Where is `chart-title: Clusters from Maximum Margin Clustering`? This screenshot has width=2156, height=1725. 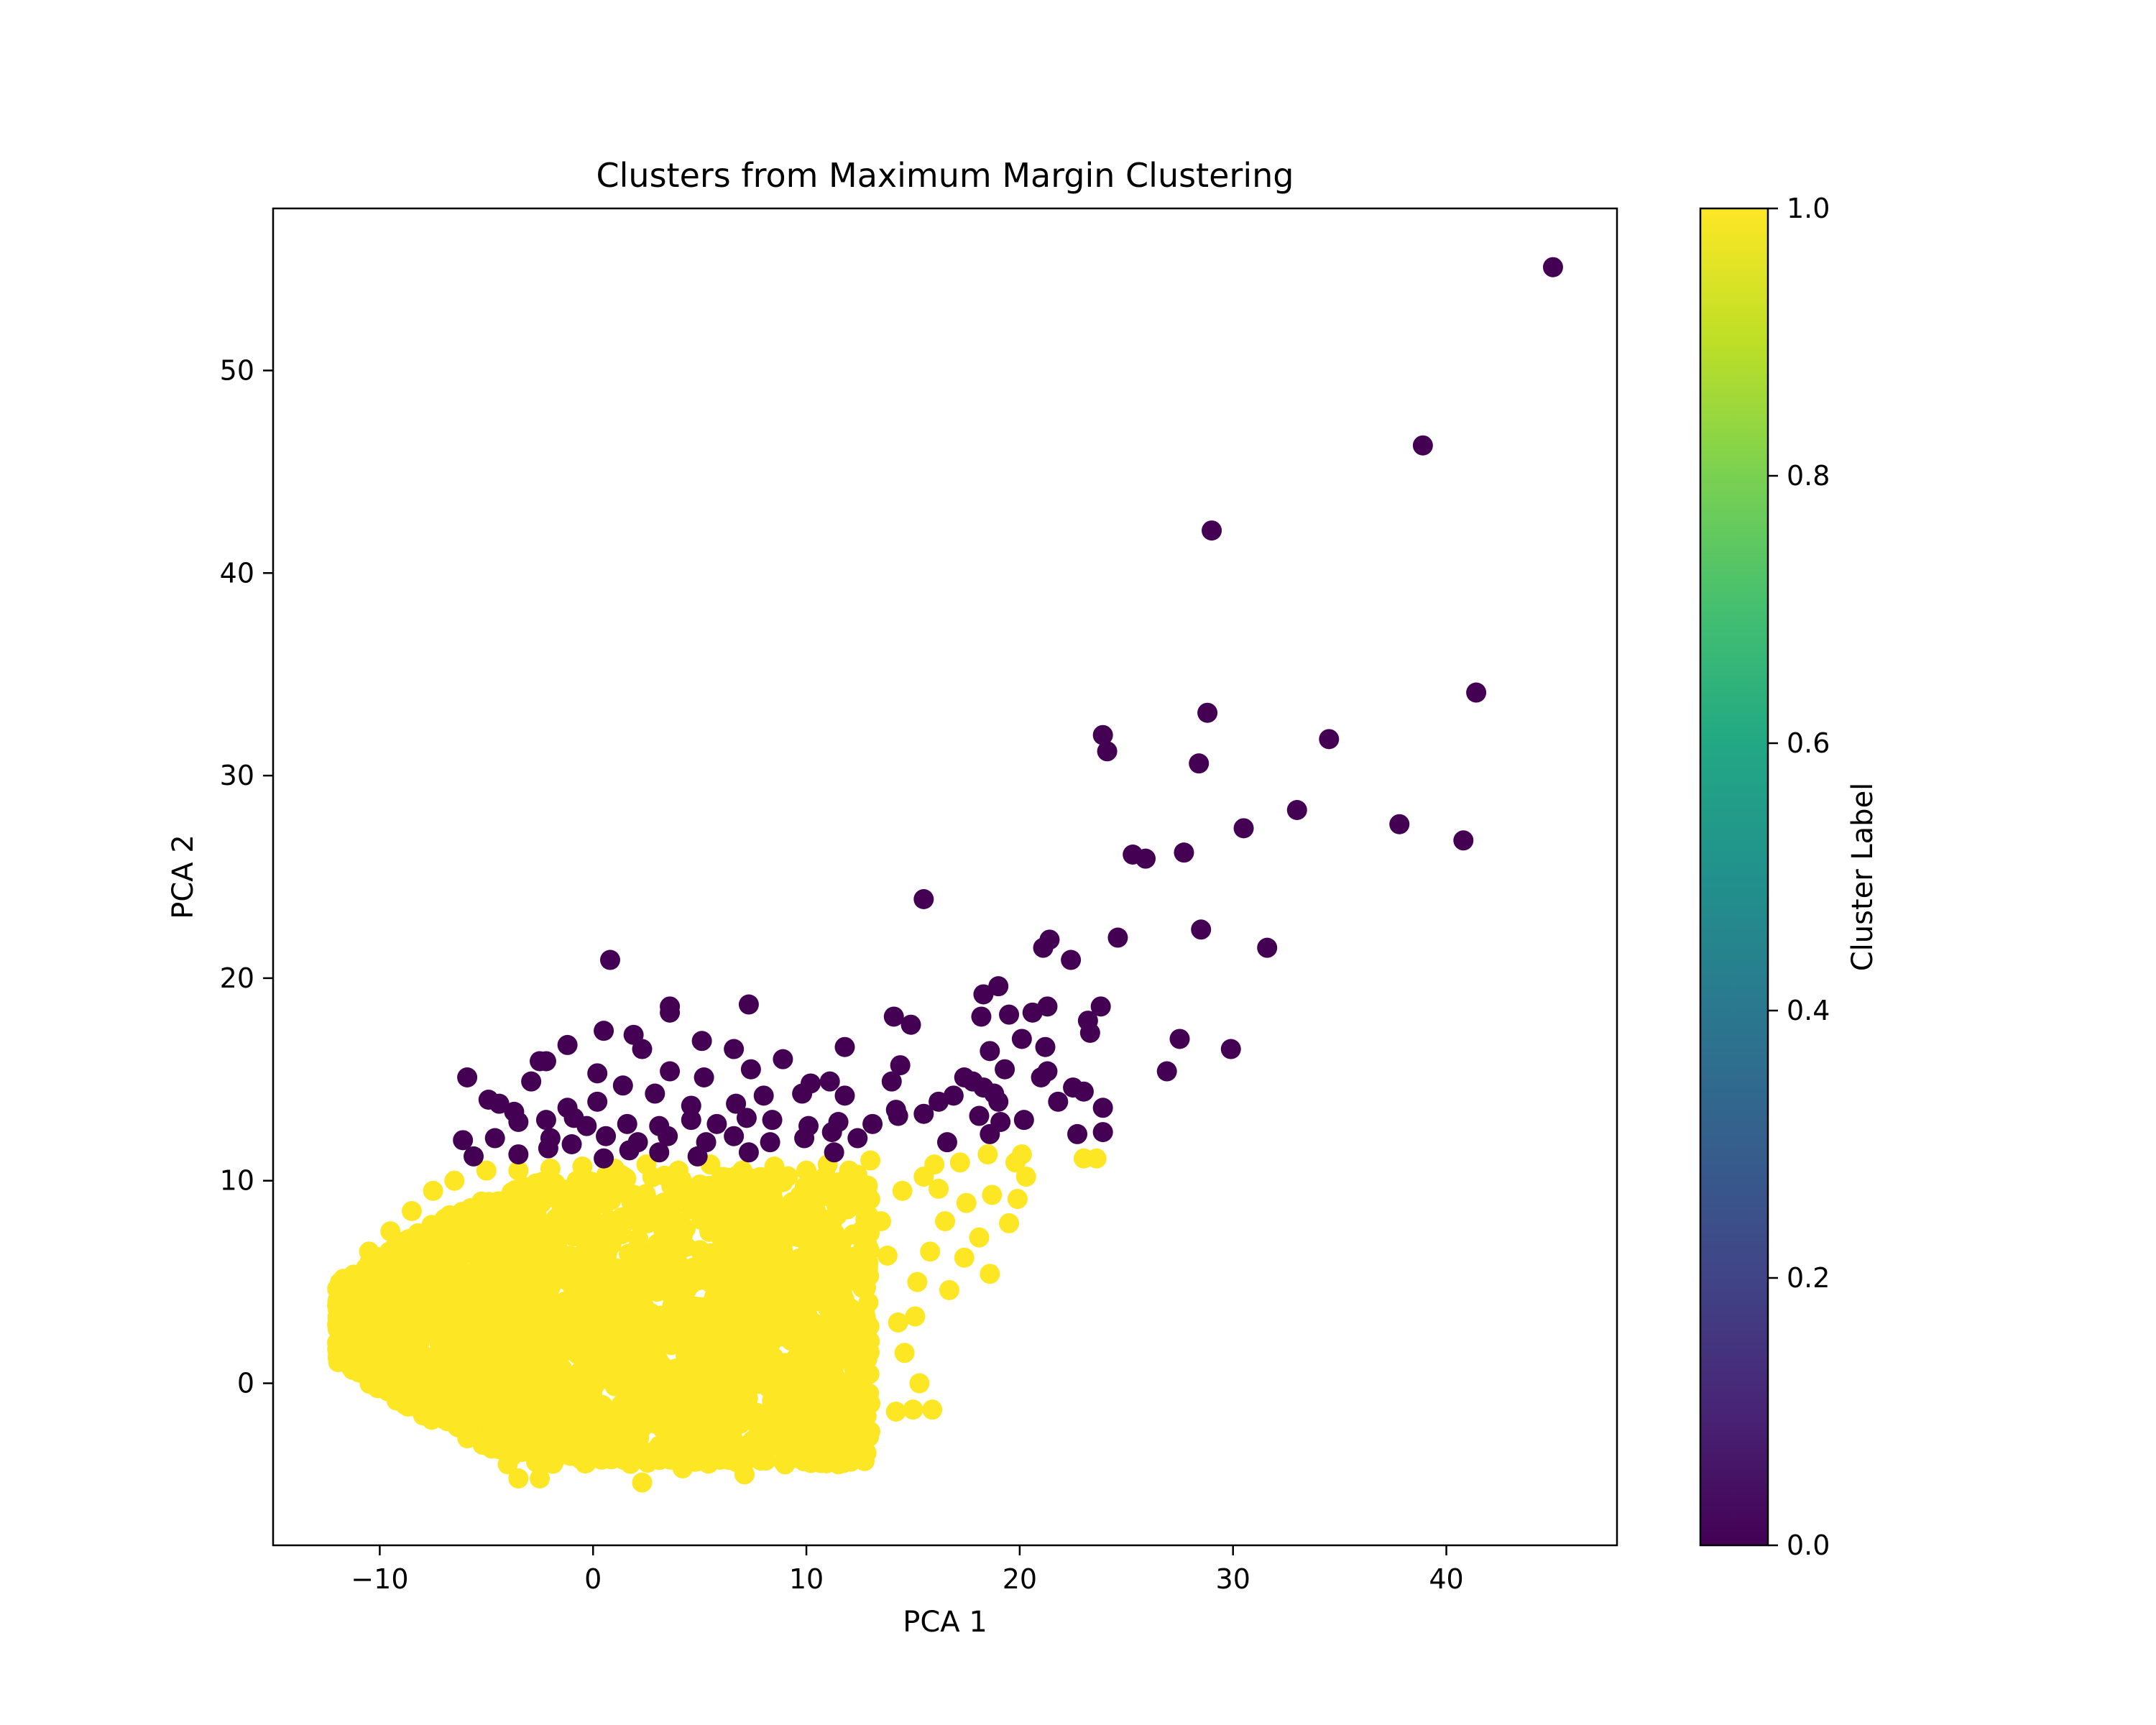 chart-title: Clusters from Maximum Margin Clustering is located at coordinates (945, 175).